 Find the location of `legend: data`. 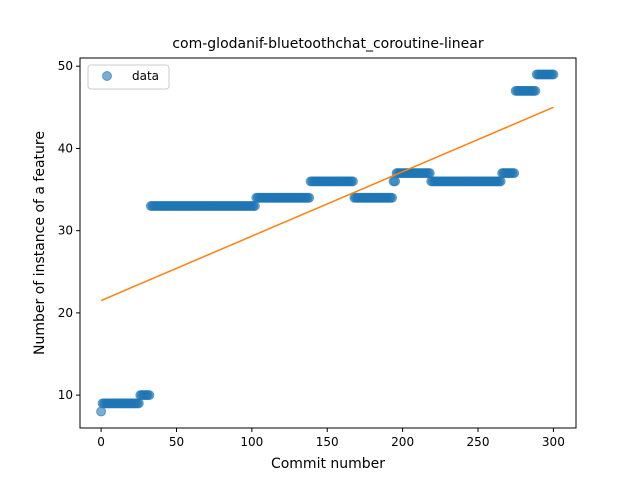

legend: data is located at coordinates (128, 77).